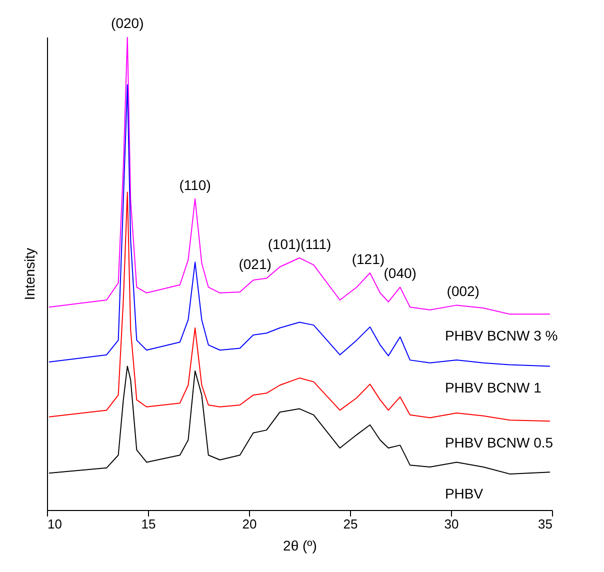  Describe the element at coordinates (493, 387) in the screenshot. I see `series-label: PHBV BCNW 1` at that location.